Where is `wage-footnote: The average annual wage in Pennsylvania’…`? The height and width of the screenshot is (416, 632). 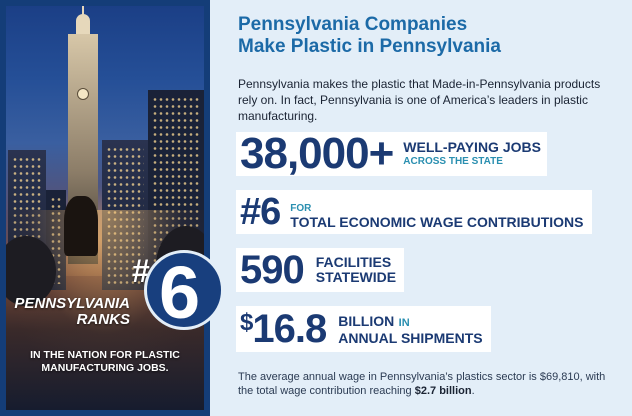
wage-footnote: The average annual wage in Pennsylvania’… is located at coordinates (428, 384).